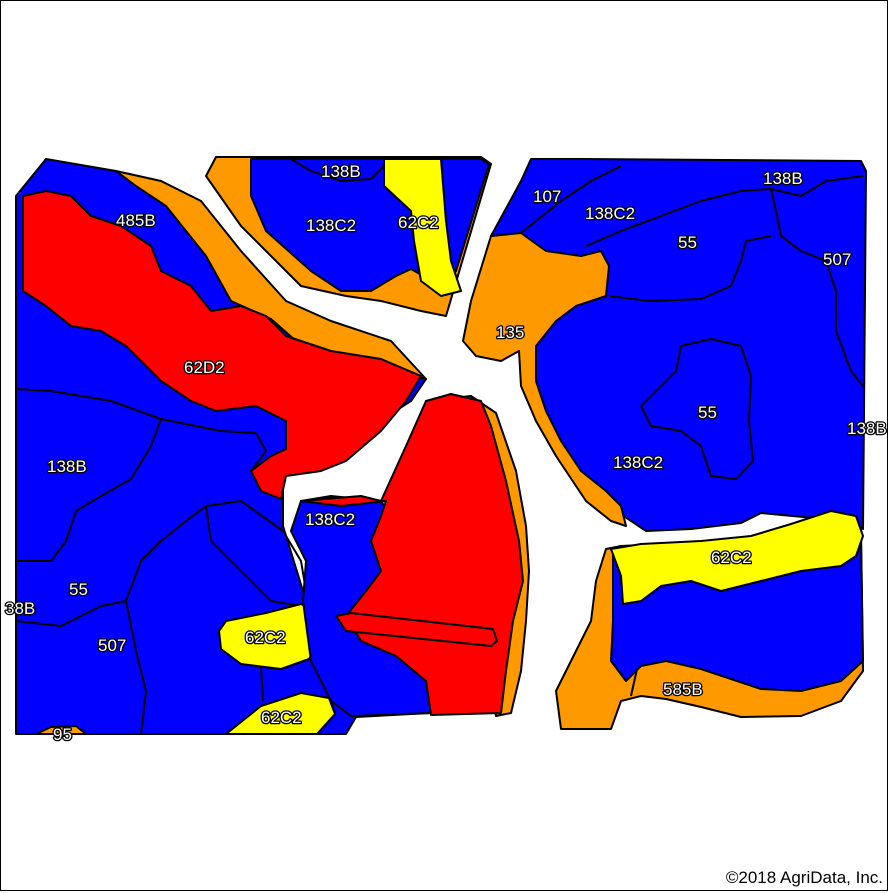 Image resolution: width=890 pixels, height=893 pixels. I want to click on label-485B: 485B, so click(136, 220).